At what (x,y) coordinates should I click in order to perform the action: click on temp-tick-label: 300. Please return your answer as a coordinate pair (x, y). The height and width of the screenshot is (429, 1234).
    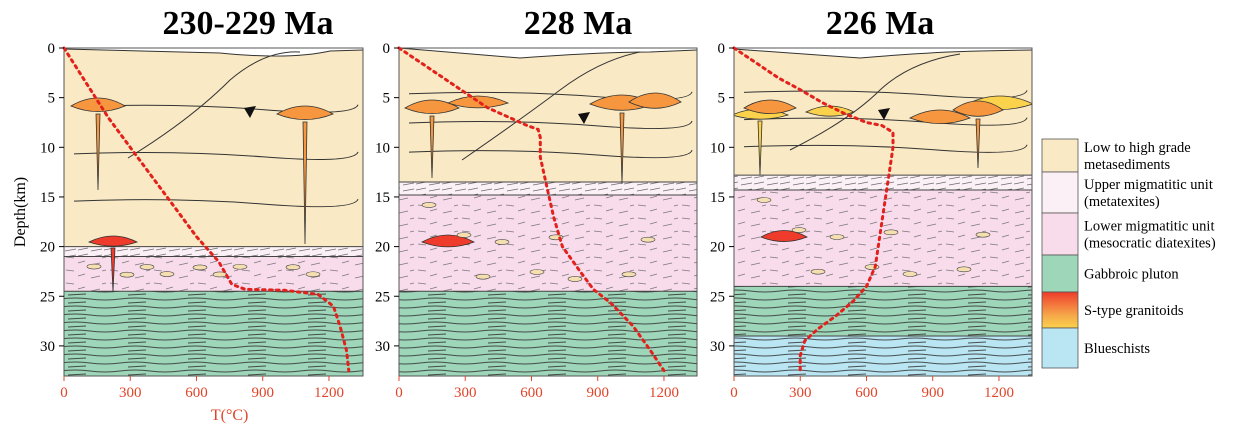
    Looking at the image, I should click on (465, 393).